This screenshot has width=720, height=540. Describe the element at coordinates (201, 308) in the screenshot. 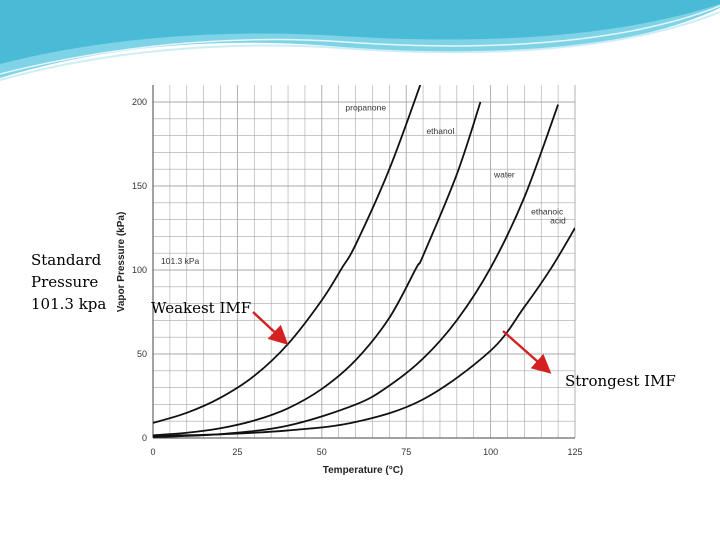

I see `weakest-imf-label: Weakest IMF` at that location.